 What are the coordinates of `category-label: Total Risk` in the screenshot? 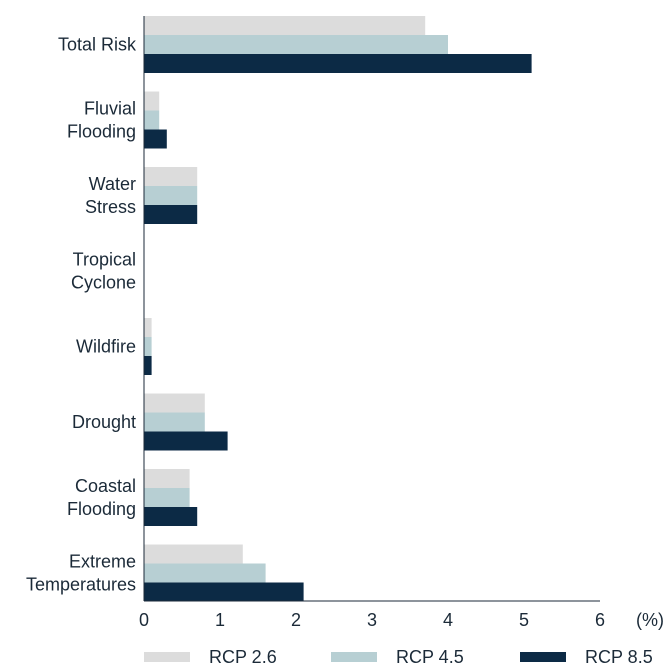 It's located at (97, 45).